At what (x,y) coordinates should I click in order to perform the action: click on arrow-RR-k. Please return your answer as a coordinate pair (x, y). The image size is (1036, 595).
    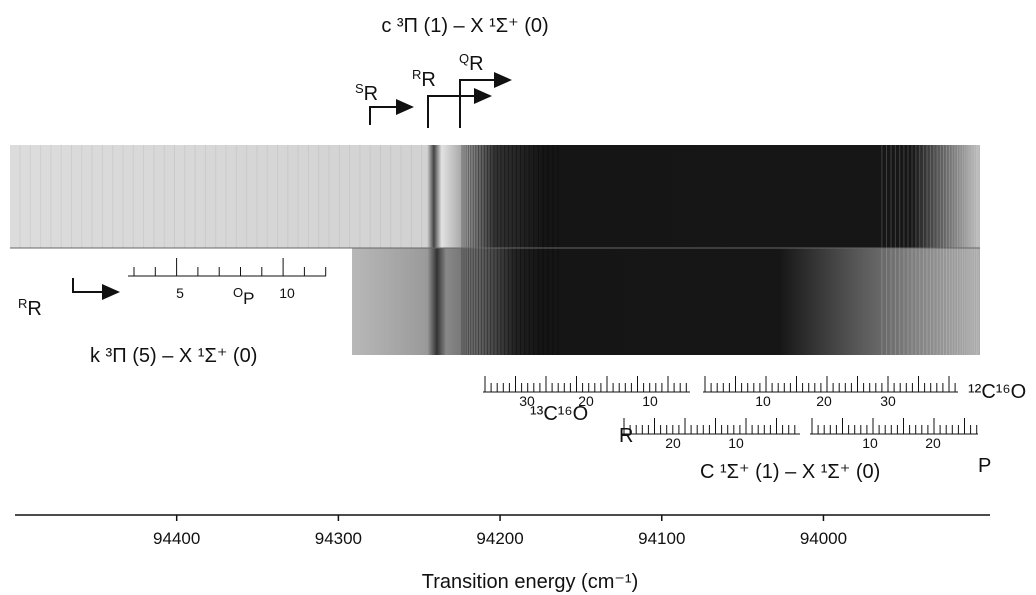
    Looking at the image, I should click on (96, 289).